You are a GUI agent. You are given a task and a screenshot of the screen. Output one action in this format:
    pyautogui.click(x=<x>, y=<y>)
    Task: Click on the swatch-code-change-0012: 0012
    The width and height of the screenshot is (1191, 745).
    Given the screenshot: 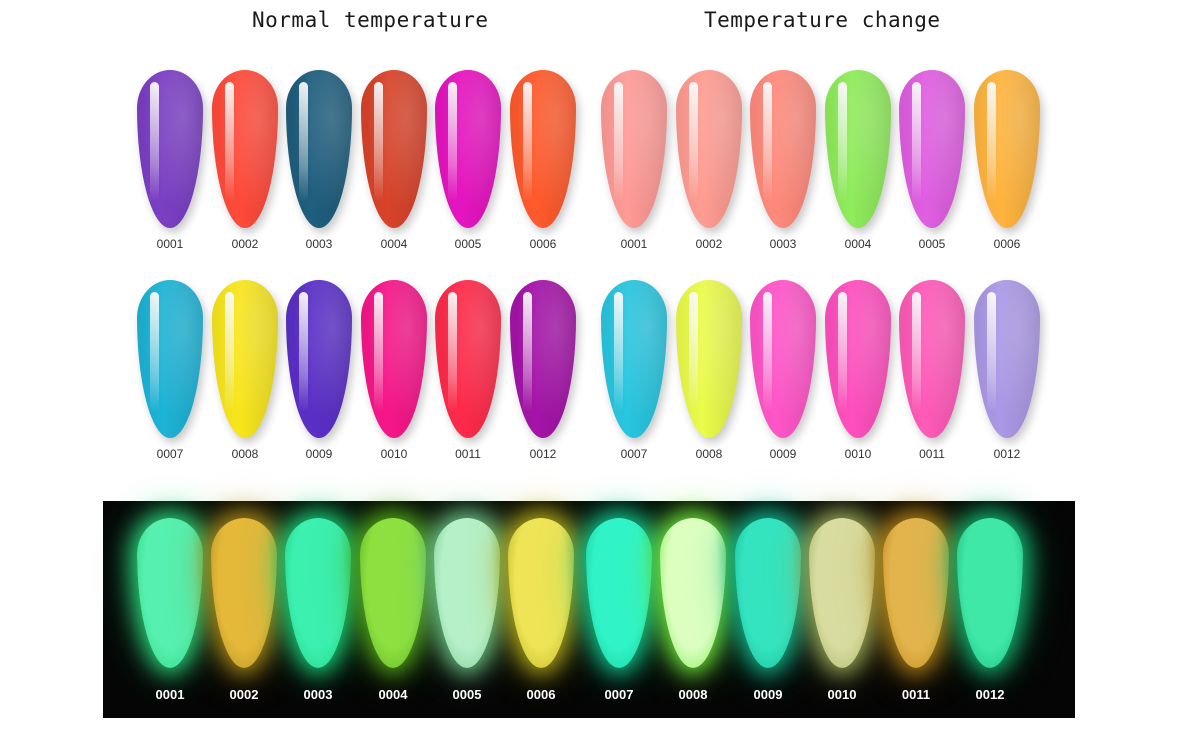 What is the action you would take?
    pyautogui.click(x=1007, y=454)
    